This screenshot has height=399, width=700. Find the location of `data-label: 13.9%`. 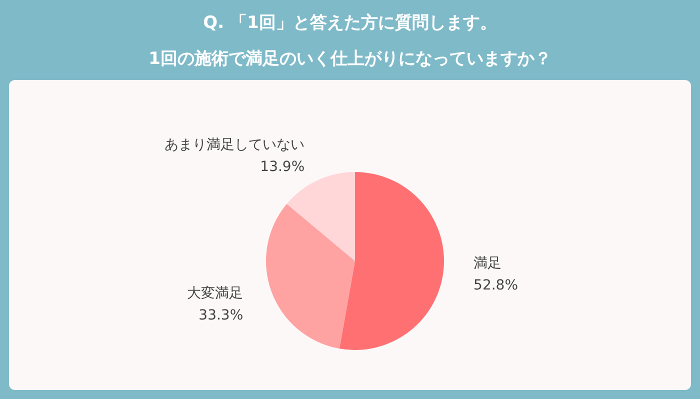

data-label: 13.9% is located at coordinates (282, 167).